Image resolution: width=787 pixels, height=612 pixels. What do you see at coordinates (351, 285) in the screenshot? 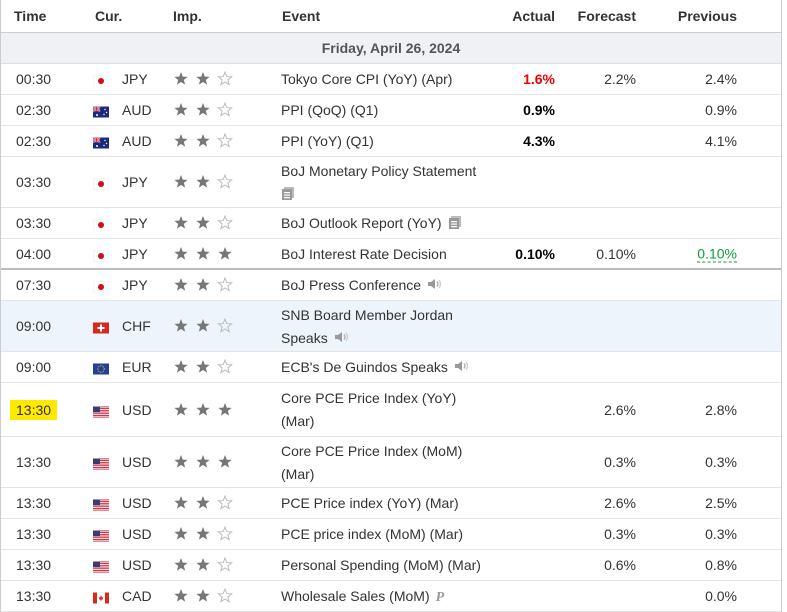
I see `event-title-line: BoJ Press Conference` at bounding box center [351, 285].